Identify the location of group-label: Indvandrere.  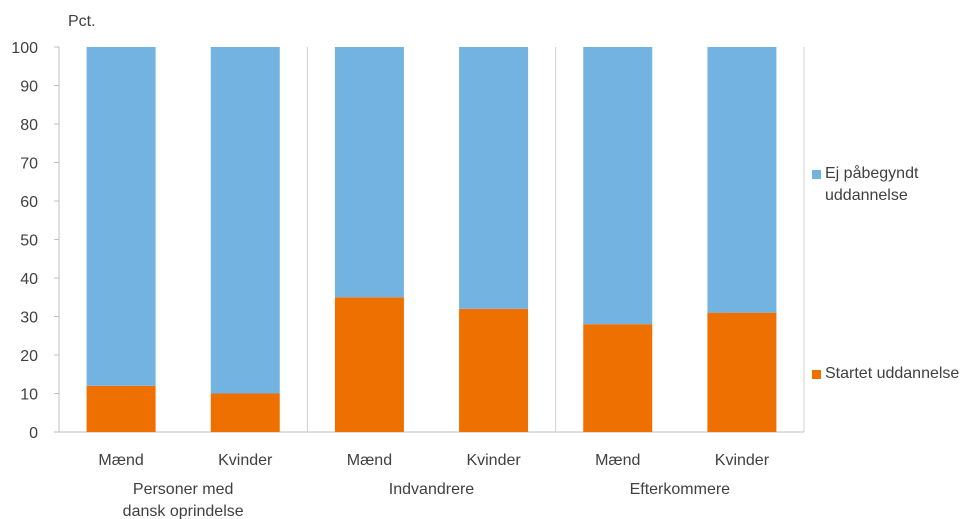
(431, 489).